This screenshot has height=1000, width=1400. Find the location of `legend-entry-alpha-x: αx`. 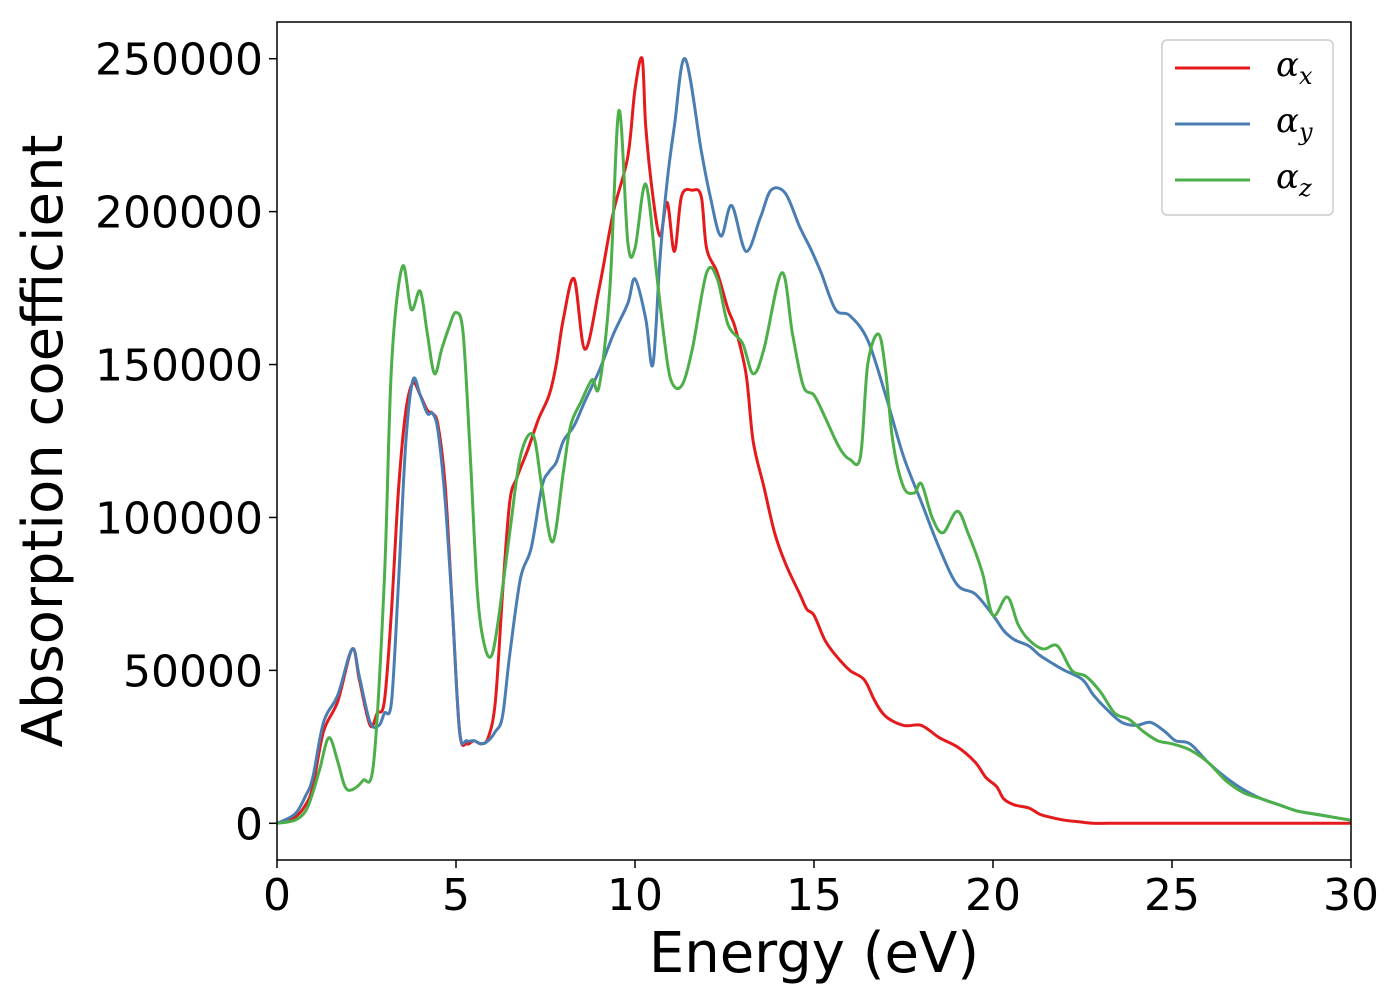

legend-entry-alpha-x: αx is located at coordinates (1244, 67).